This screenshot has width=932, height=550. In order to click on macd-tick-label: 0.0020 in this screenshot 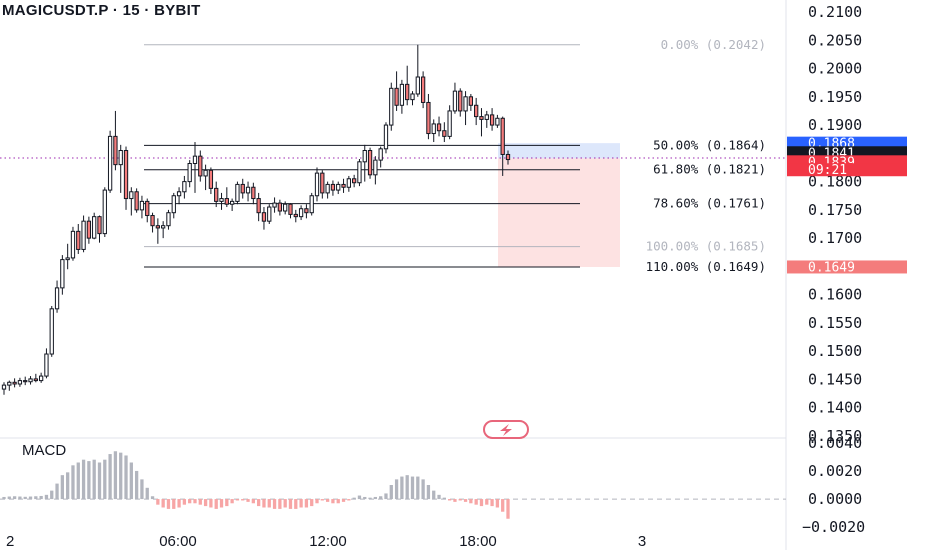, I will do `click(835, 471)`.